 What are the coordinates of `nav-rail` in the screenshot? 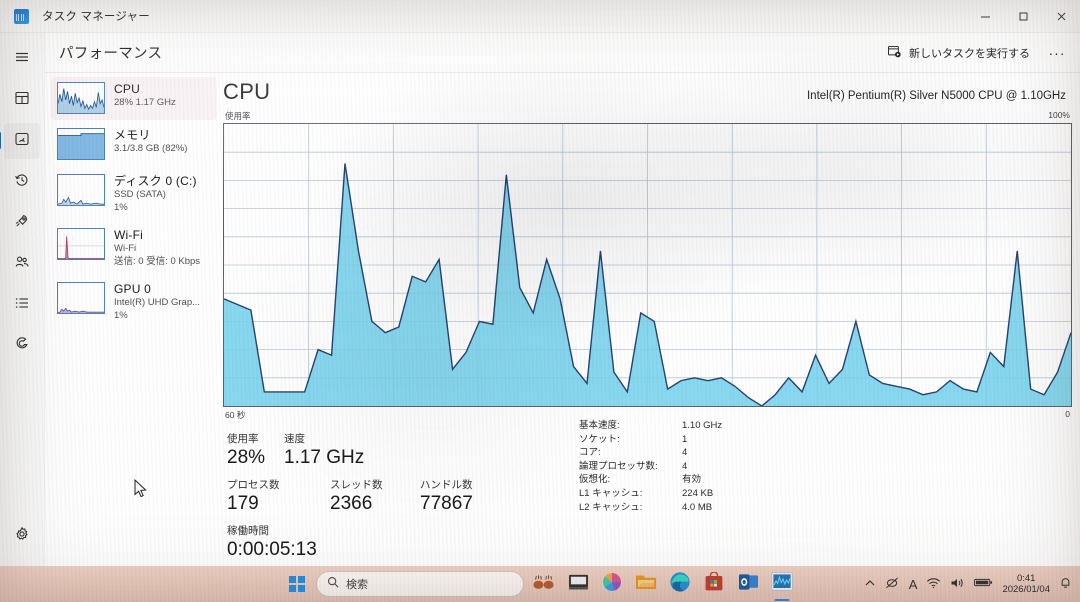 It's located at (22, 299).